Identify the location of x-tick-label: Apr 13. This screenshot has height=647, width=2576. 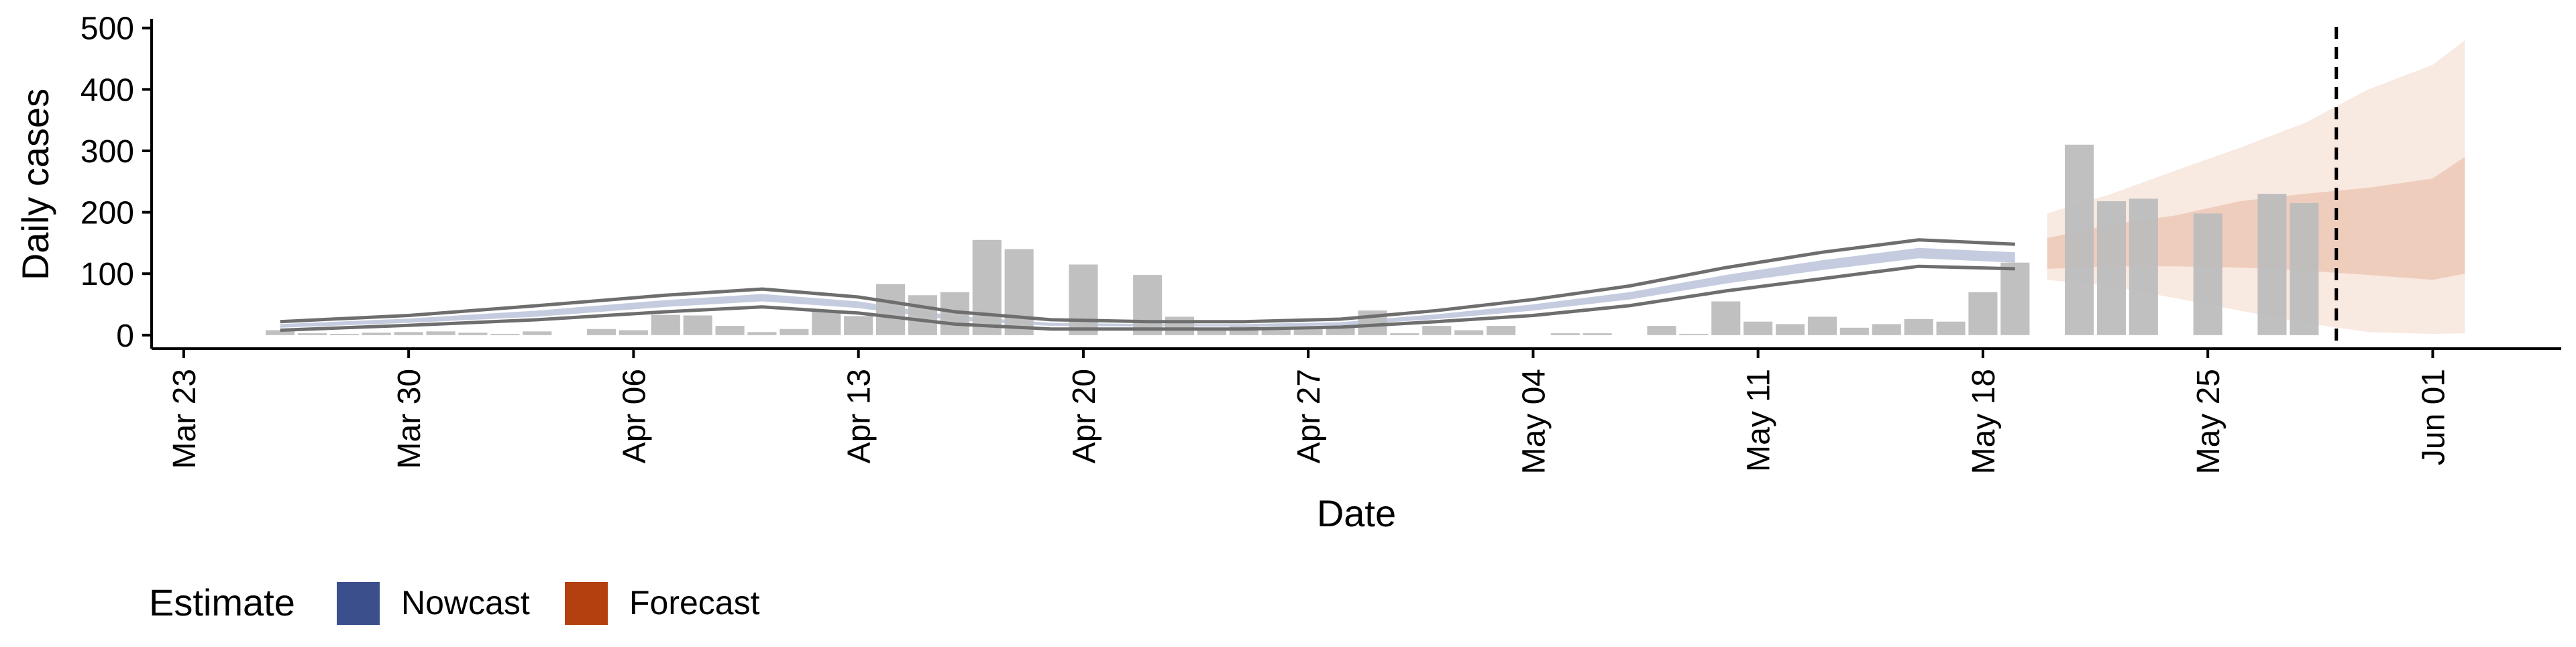
(859, 416).